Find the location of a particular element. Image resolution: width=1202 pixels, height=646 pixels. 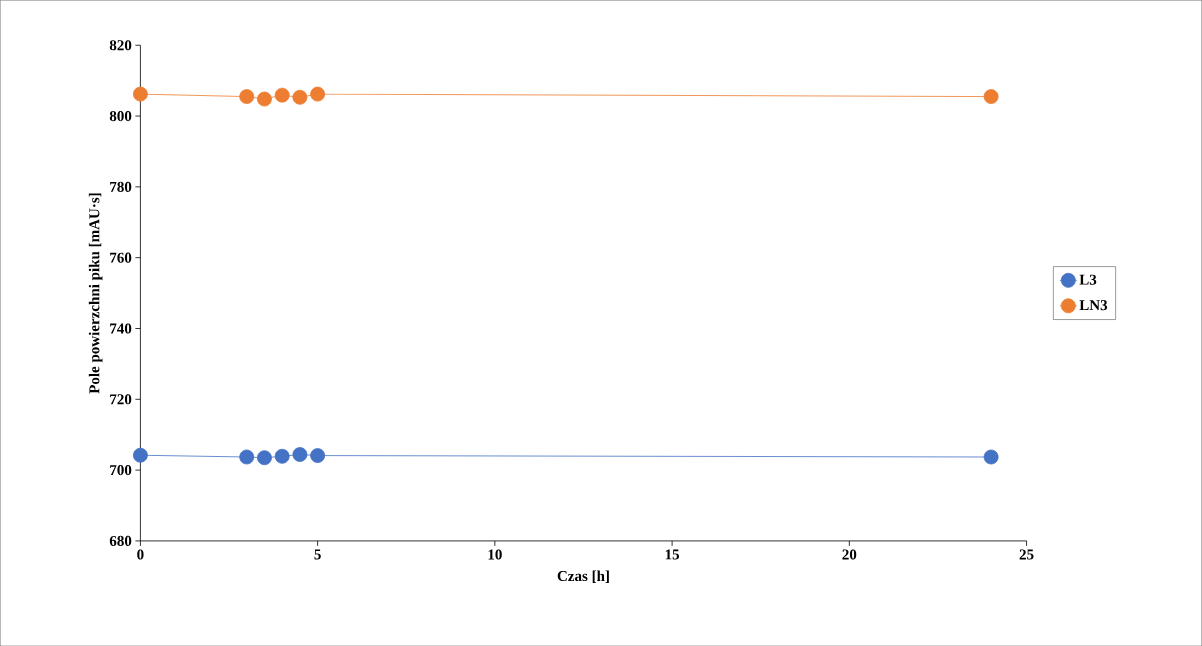

y-tick-label: 820 is located at coordinates (120, 45).